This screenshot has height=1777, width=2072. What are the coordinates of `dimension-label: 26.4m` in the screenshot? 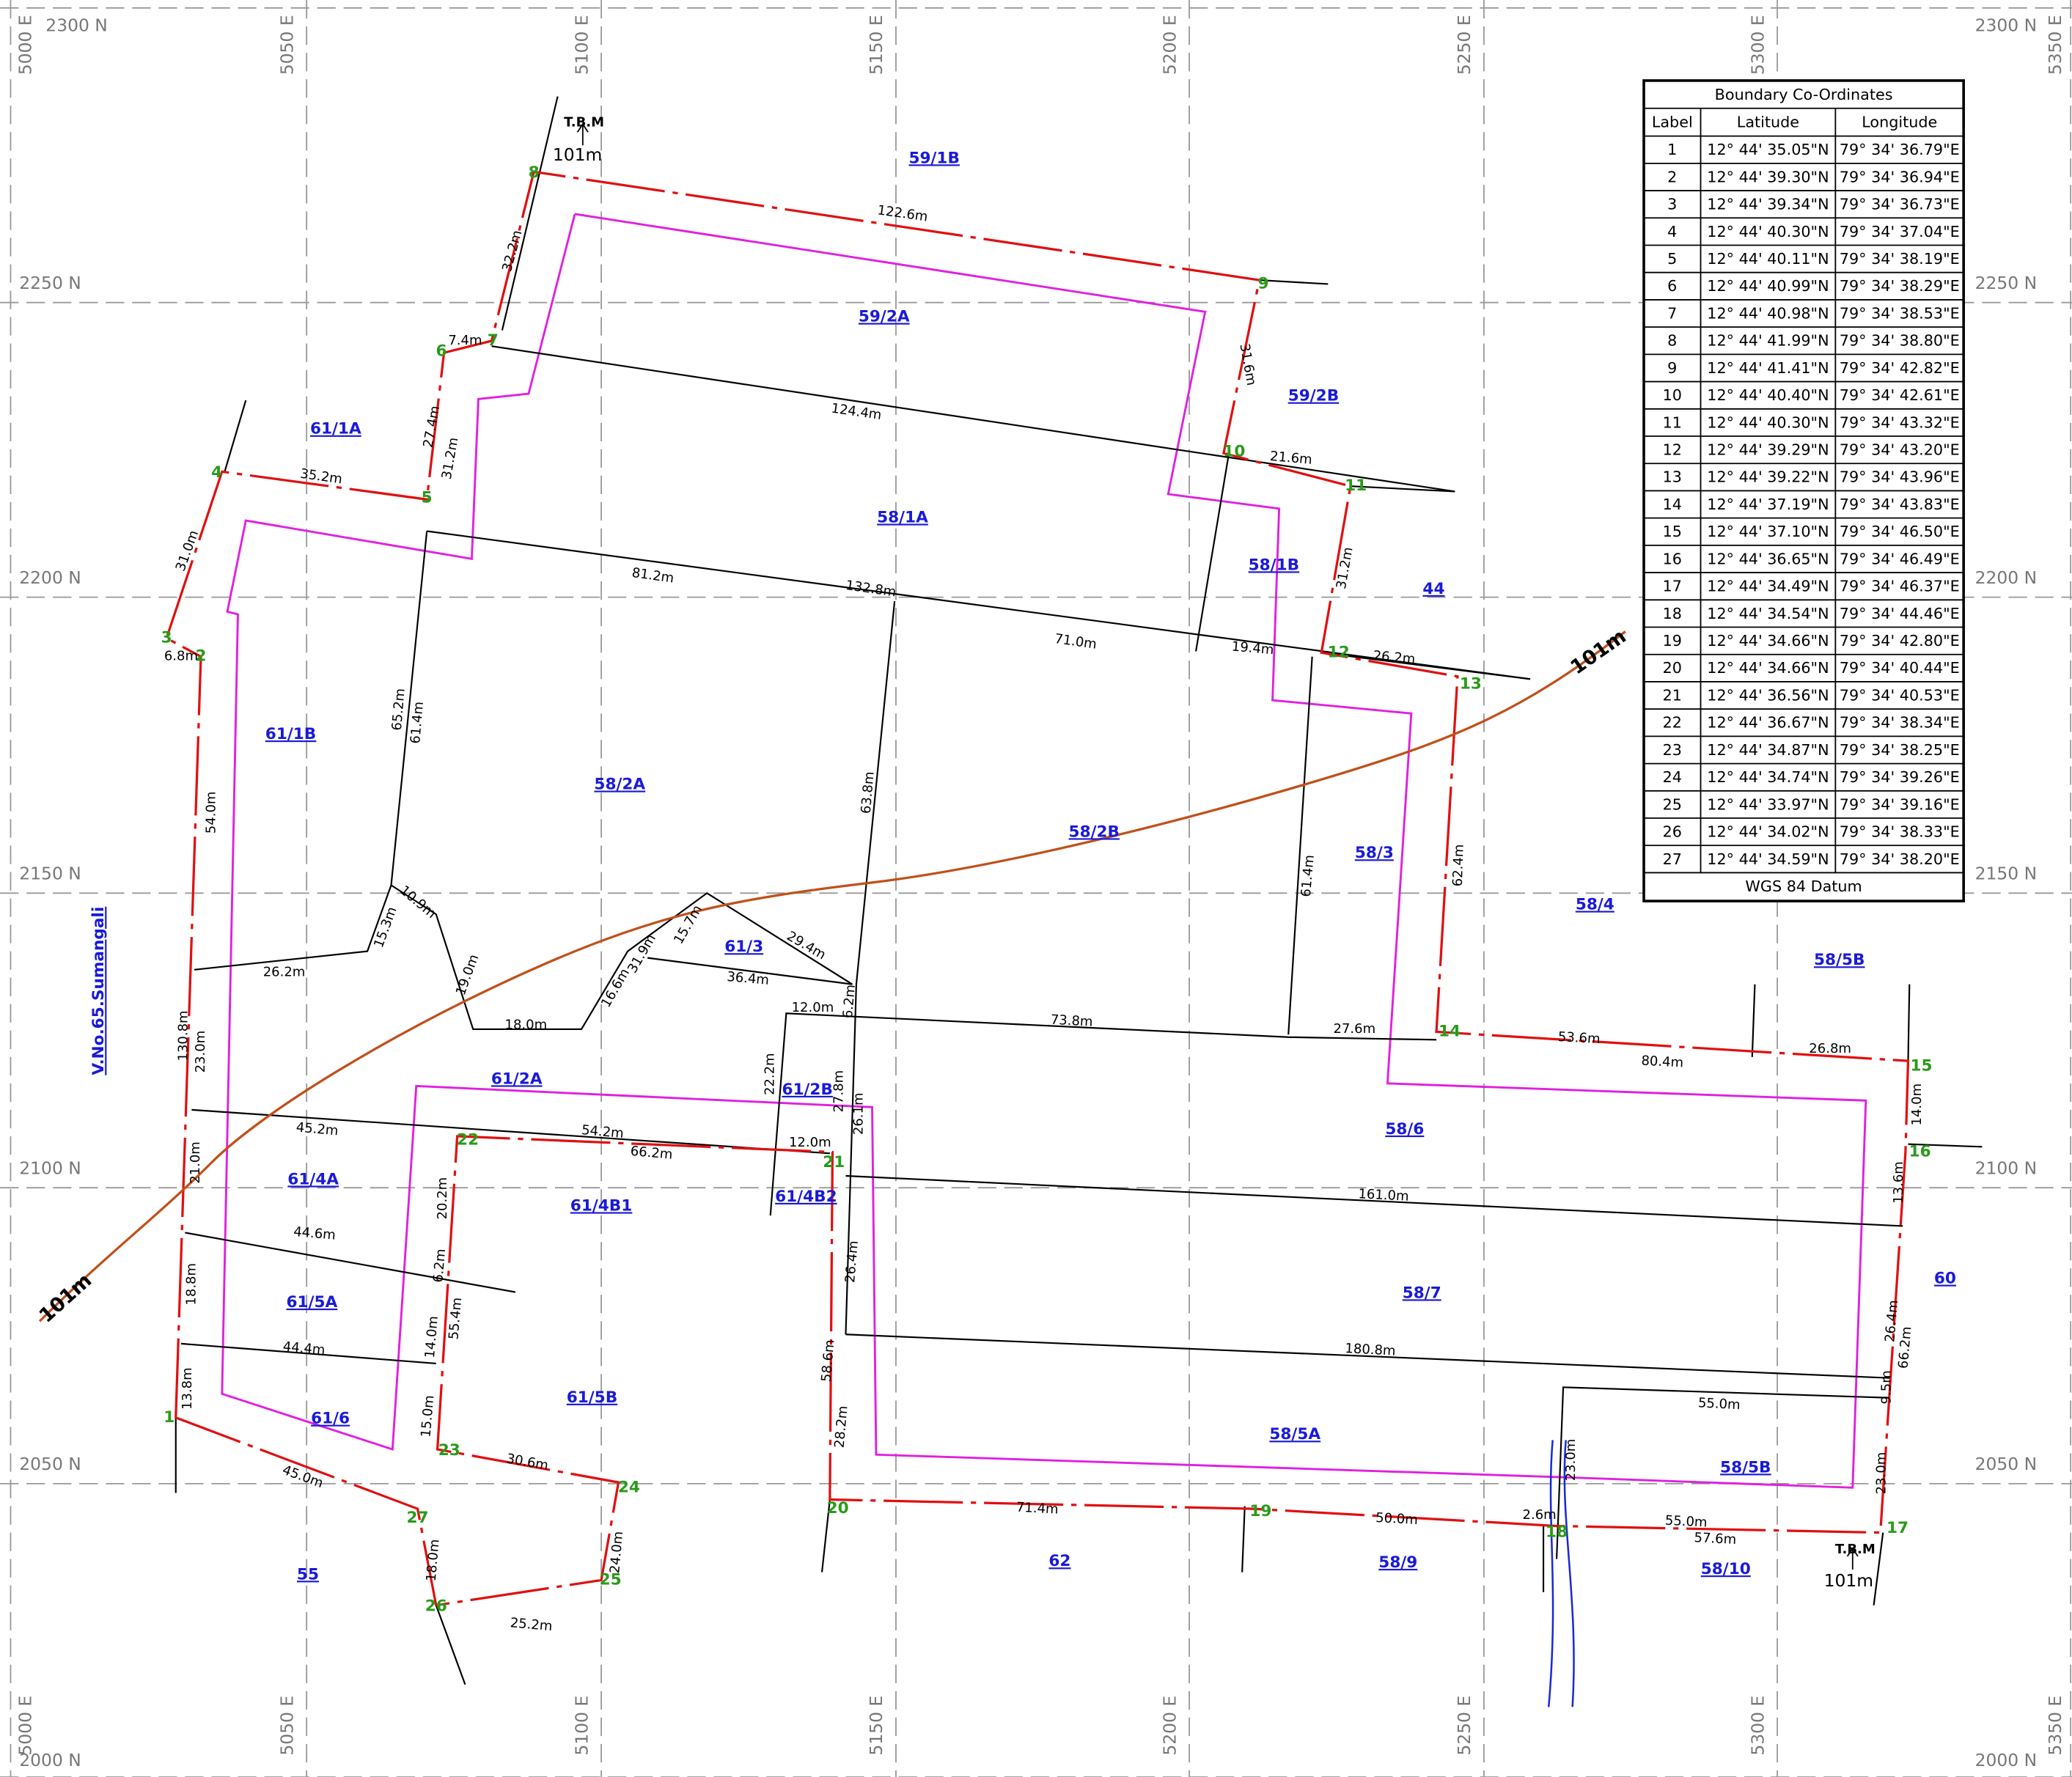 It's located at (852, 1261).